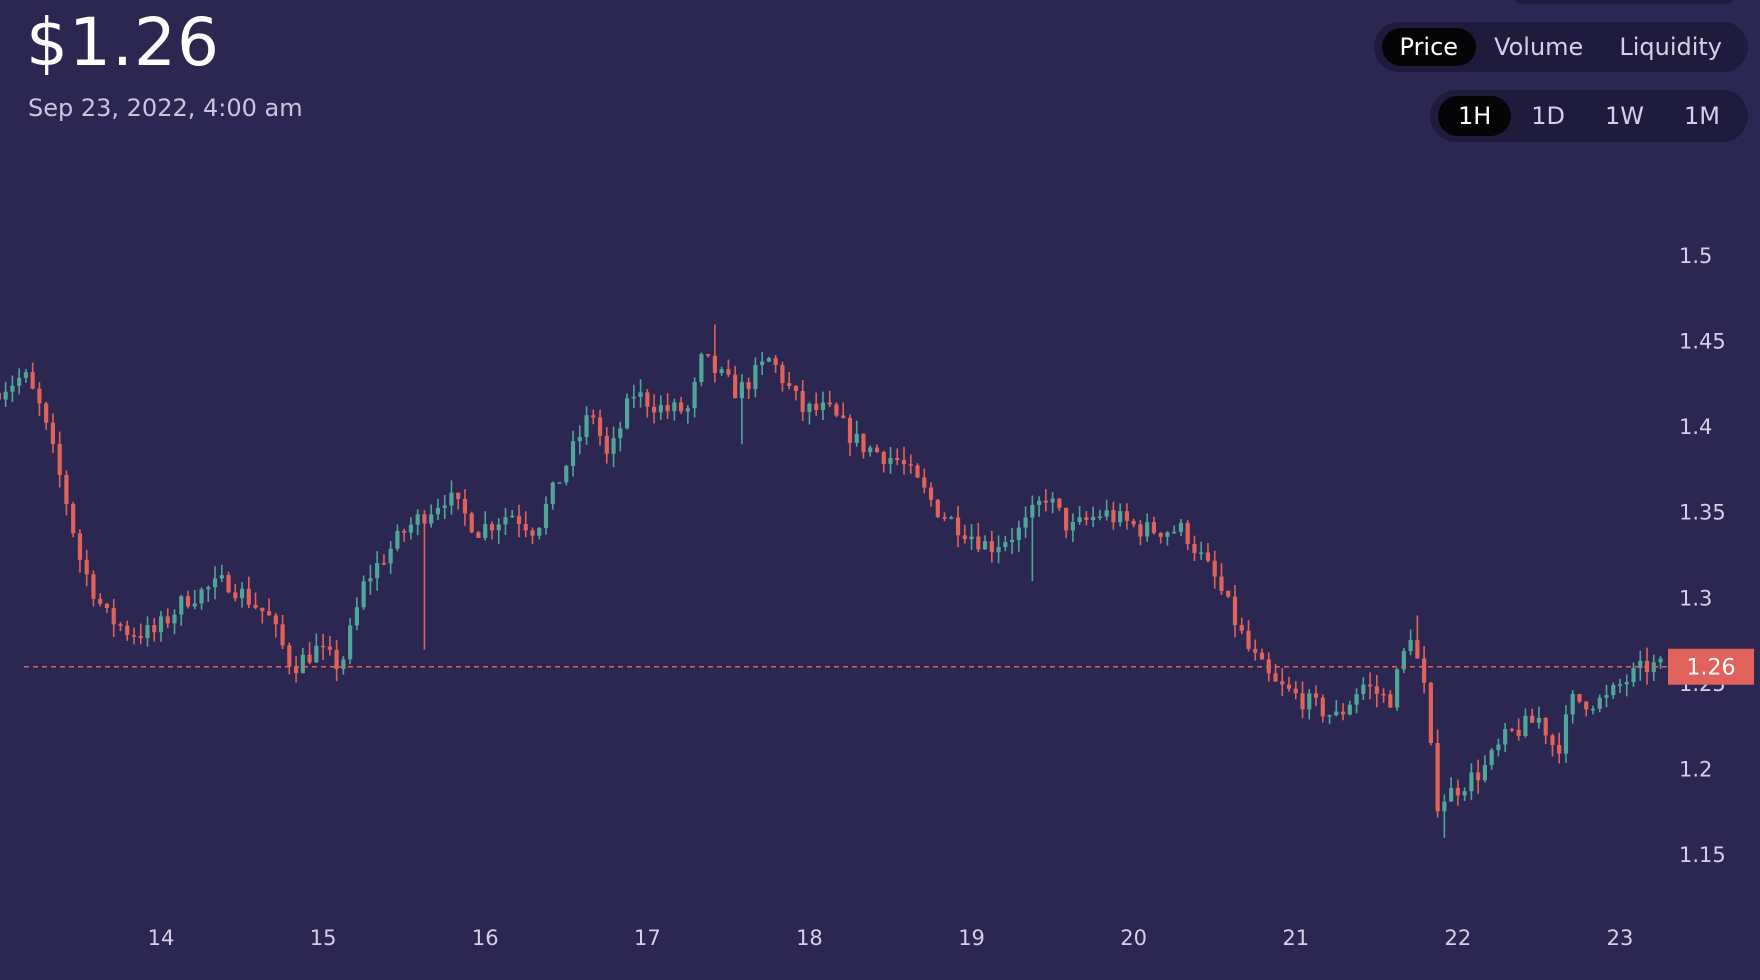  Describe the element at coordinates (1548, 116) in the screenshot. I see `range-1d: 1D` at that location.